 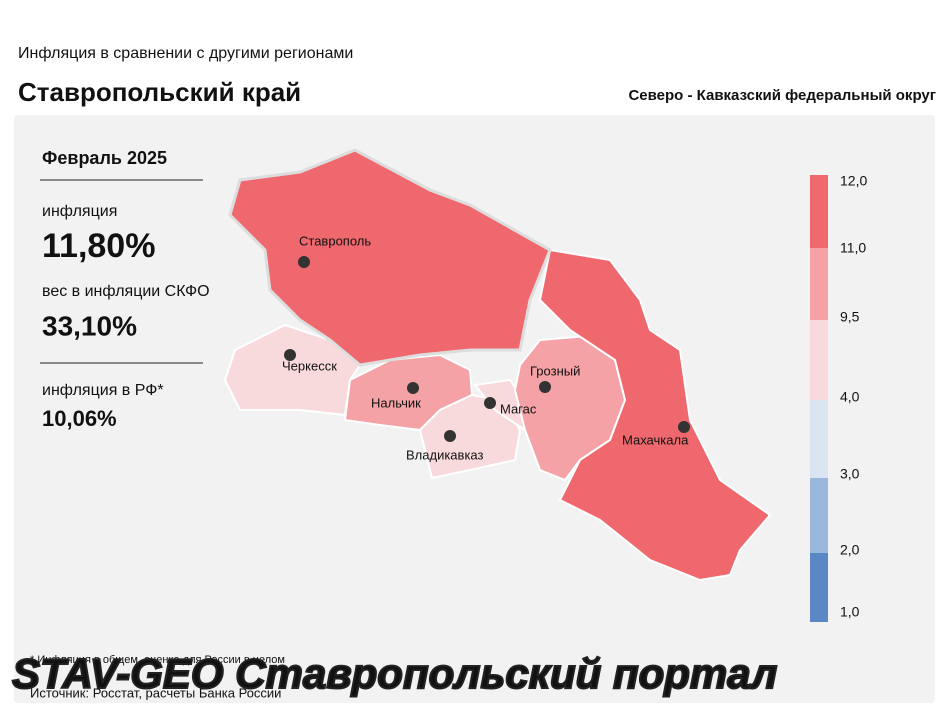 What do you see at coordinates (155, 692) in the screenshot?
I see `source: Источник: Росстат, расчеты Банка России` at bounding box center [155, 692].